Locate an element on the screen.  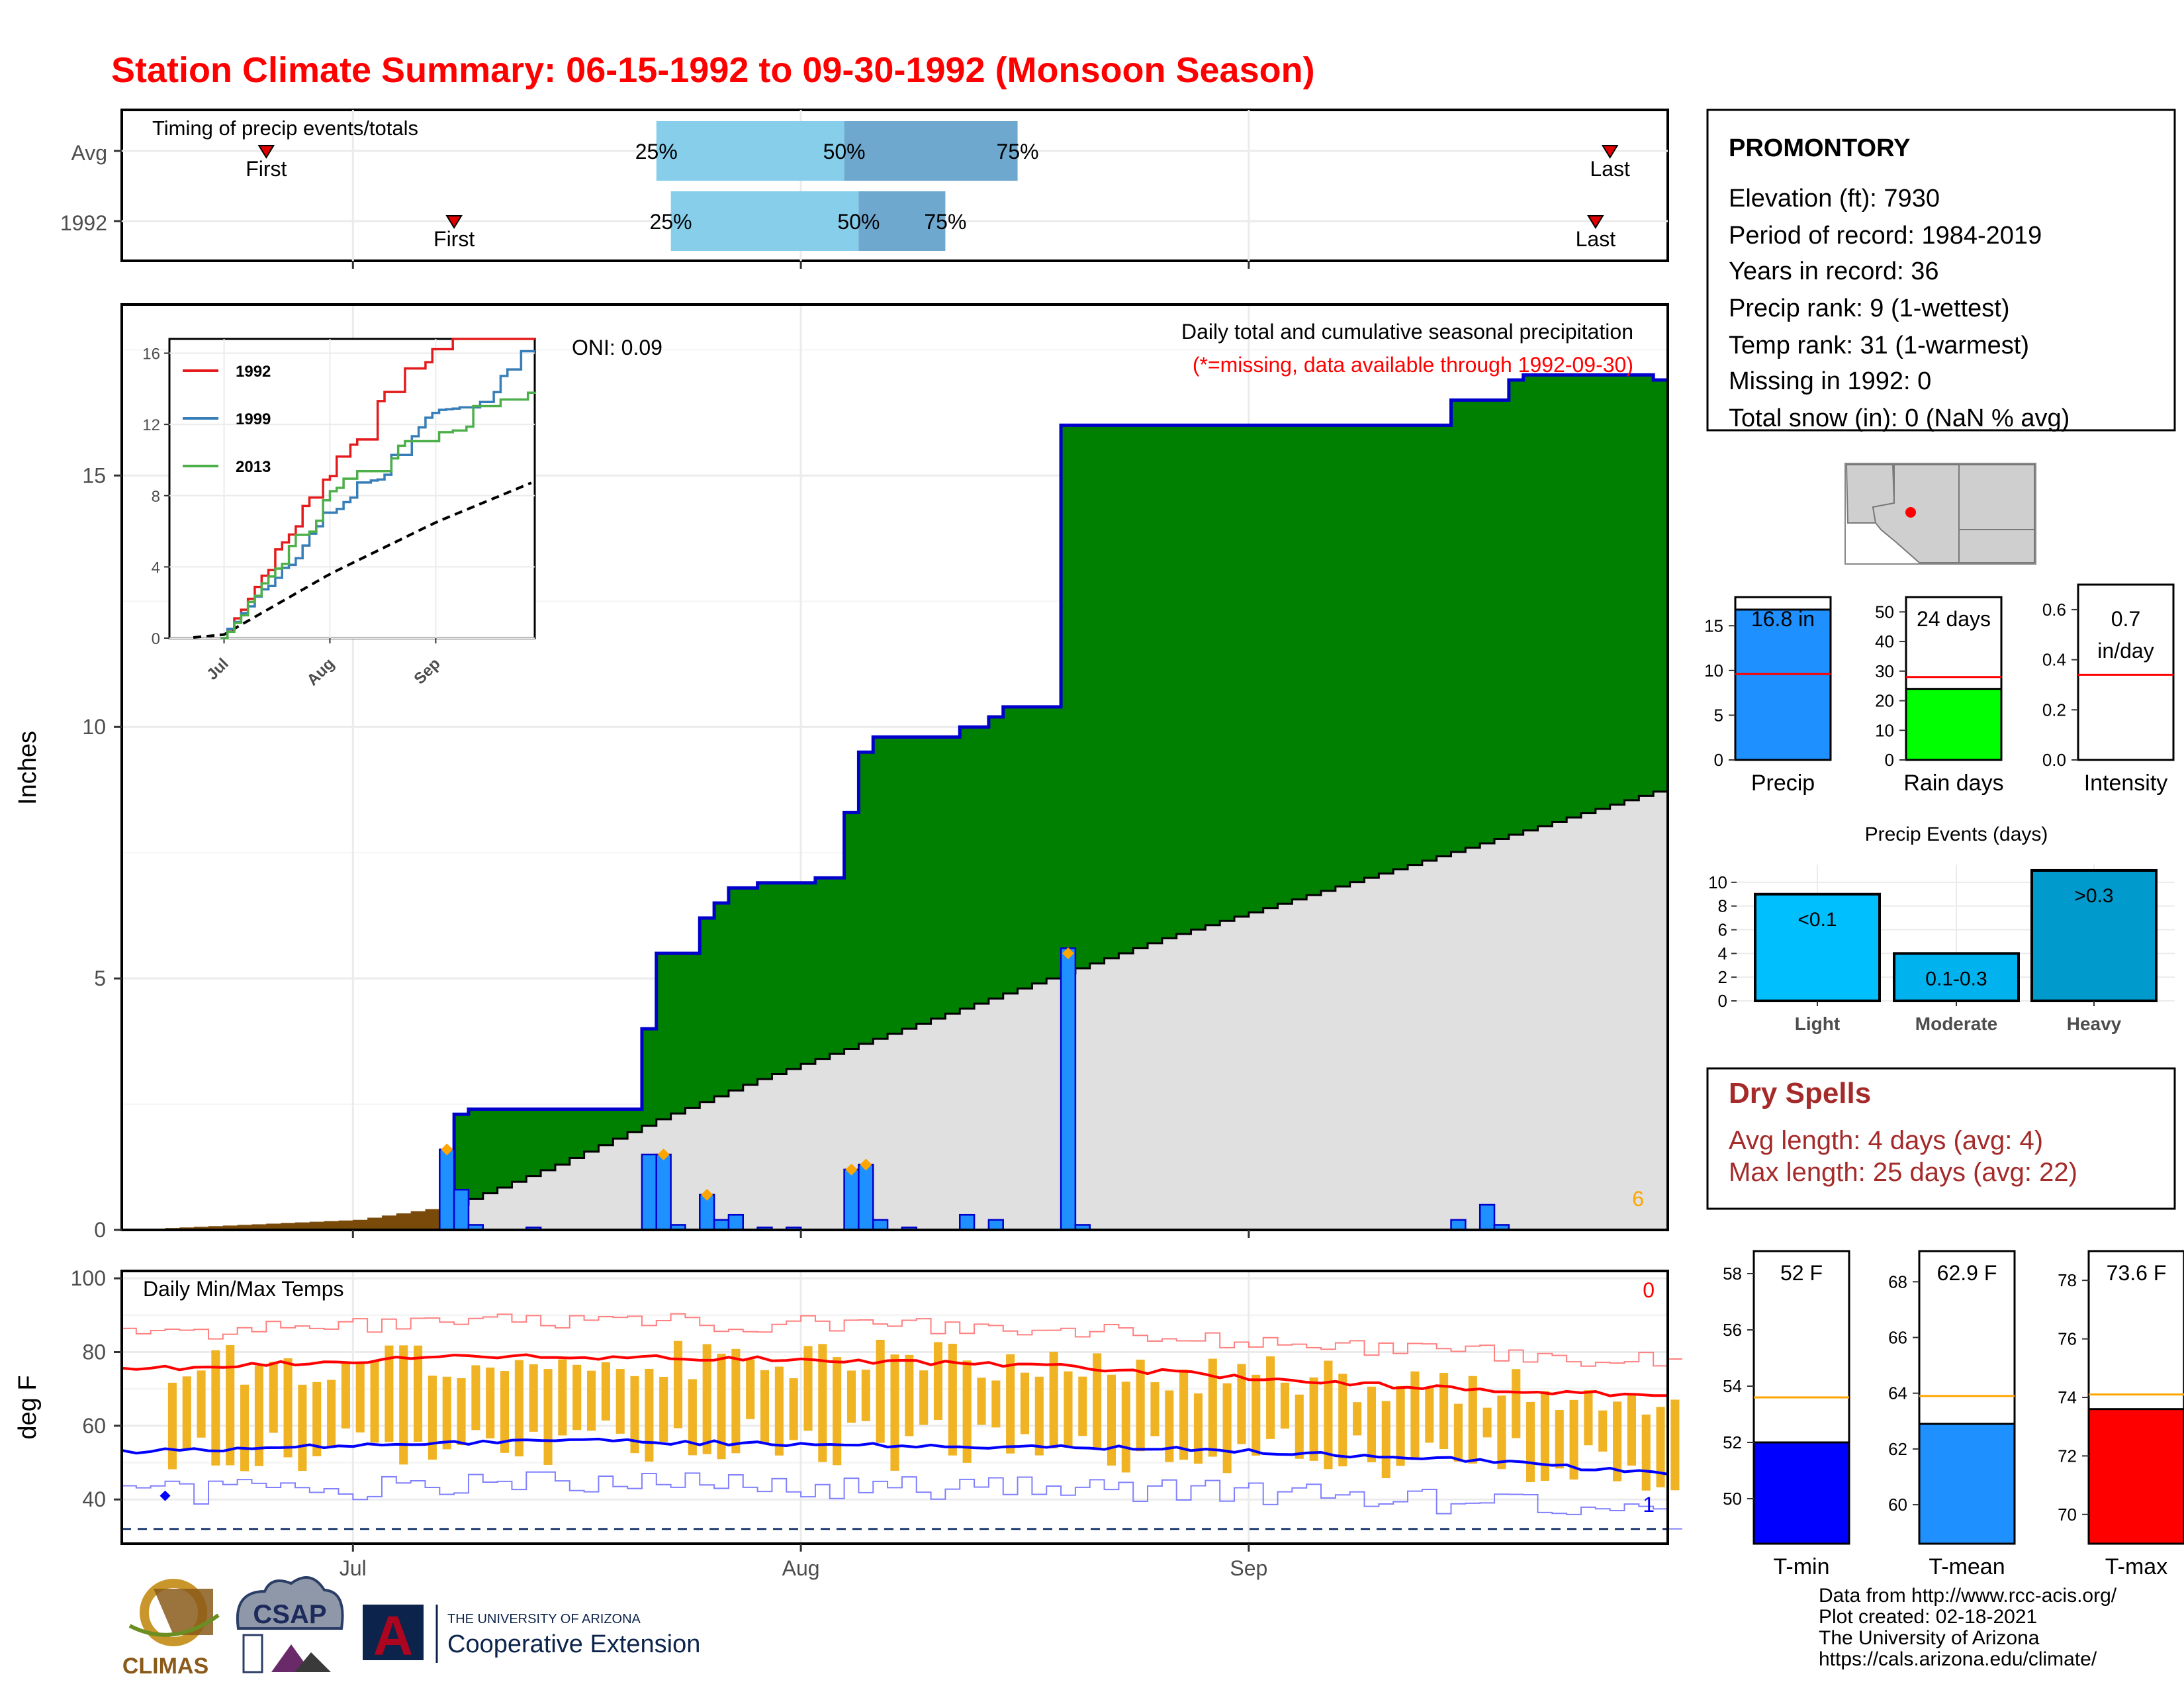
temp-y-label: deg F is located at coordinates (28, 1407).